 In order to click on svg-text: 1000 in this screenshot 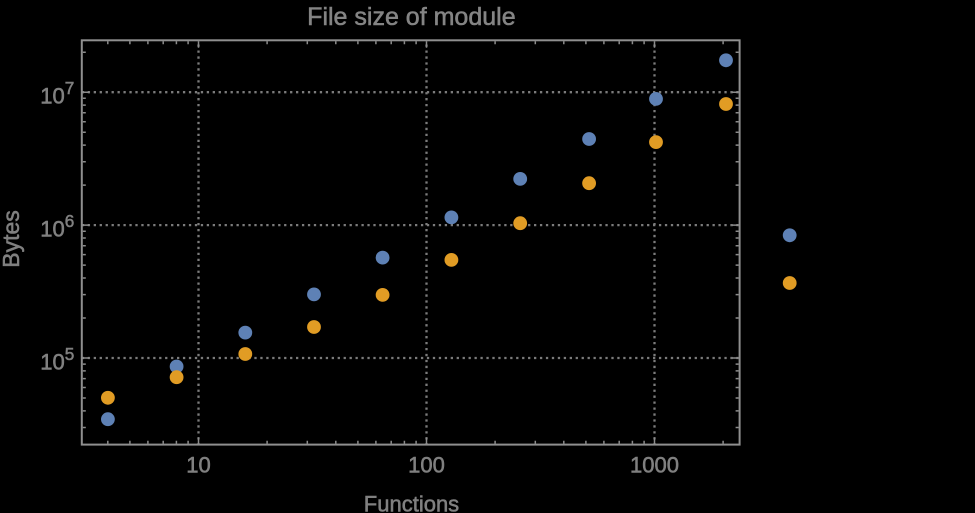, I will do `click(654, 464)`.